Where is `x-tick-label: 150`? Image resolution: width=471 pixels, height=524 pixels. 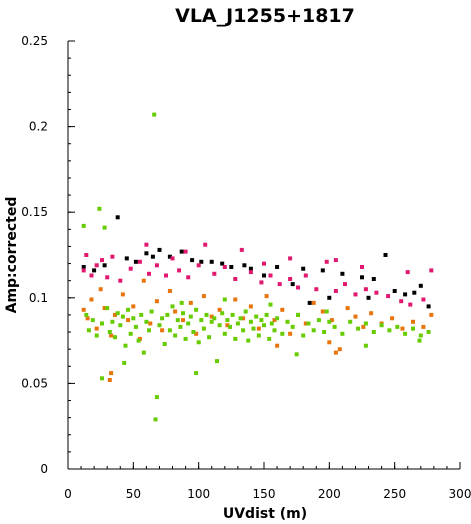 x-tick-label: 150 is located at coordinates (264, 494).